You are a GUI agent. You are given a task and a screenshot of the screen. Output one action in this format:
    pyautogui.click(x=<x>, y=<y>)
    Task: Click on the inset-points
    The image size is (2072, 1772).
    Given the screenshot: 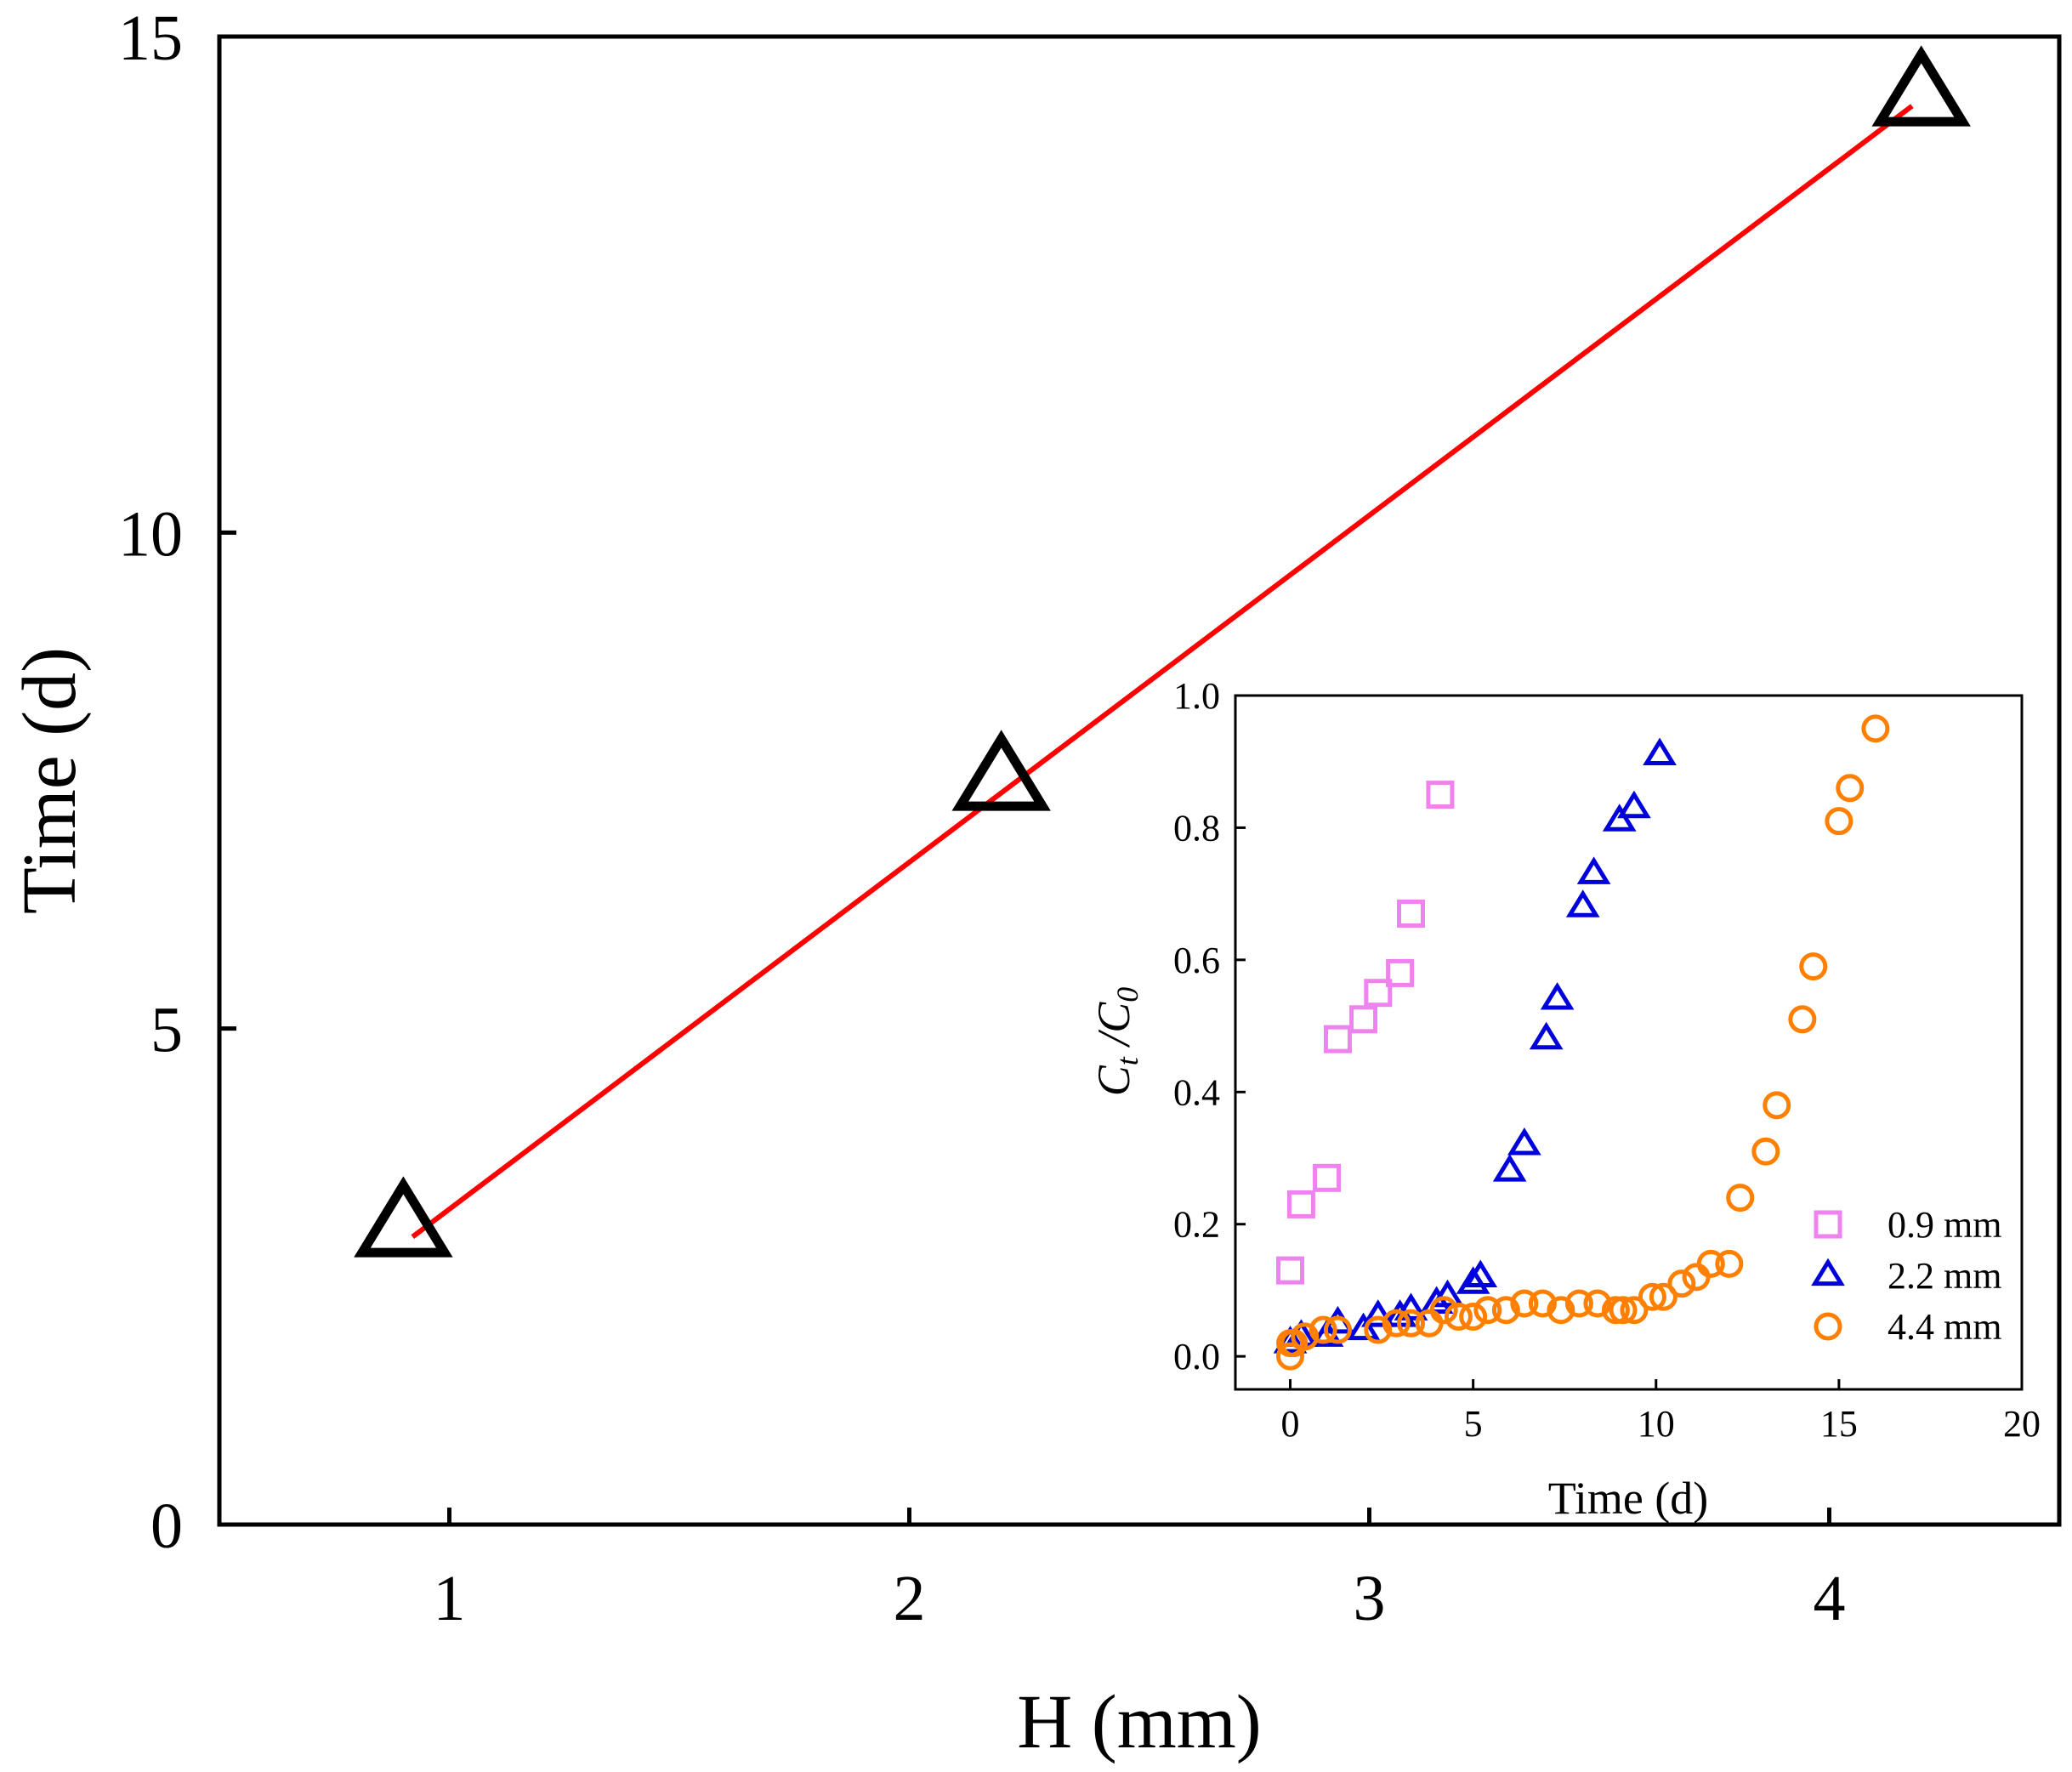 What is the action you would take?
    pyautogui.click(x=1581, y=1042)
    